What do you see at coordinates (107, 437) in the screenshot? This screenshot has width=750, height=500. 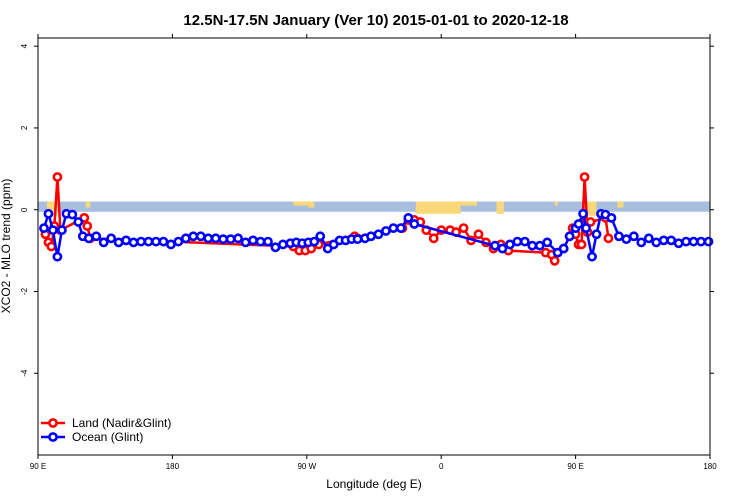 I see `legend-label-1: Ocean (Glint)` at bounding box center [107, 437].